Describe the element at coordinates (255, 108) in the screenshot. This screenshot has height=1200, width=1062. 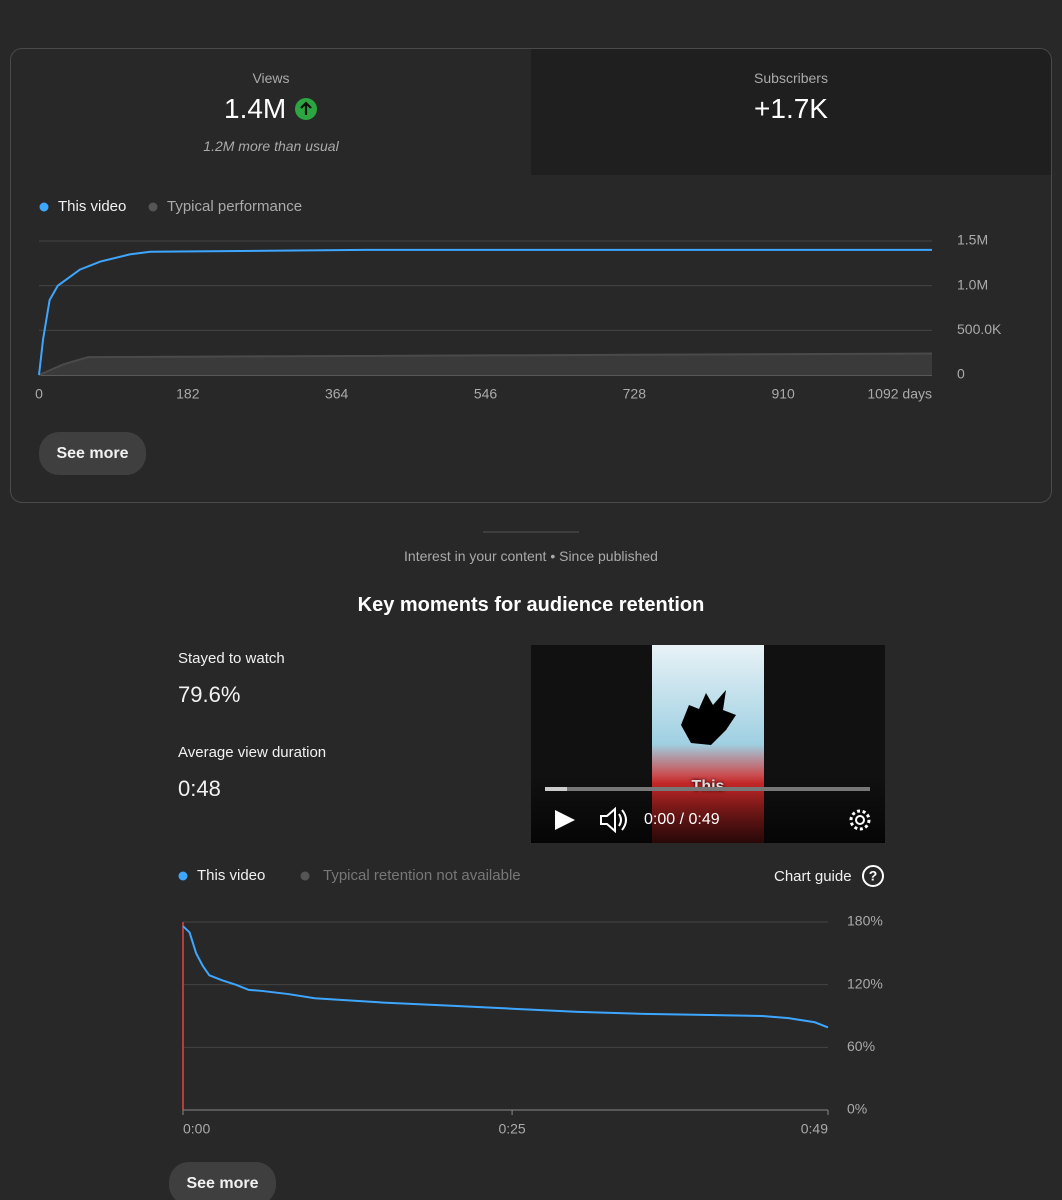
I see `stat-value: 1.4M` at that location.